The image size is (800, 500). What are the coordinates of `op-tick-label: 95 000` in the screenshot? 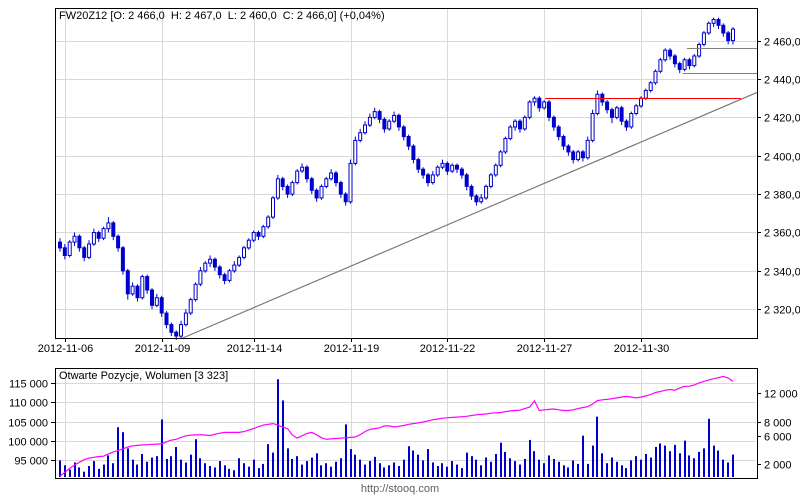 It's located at (31, 462).